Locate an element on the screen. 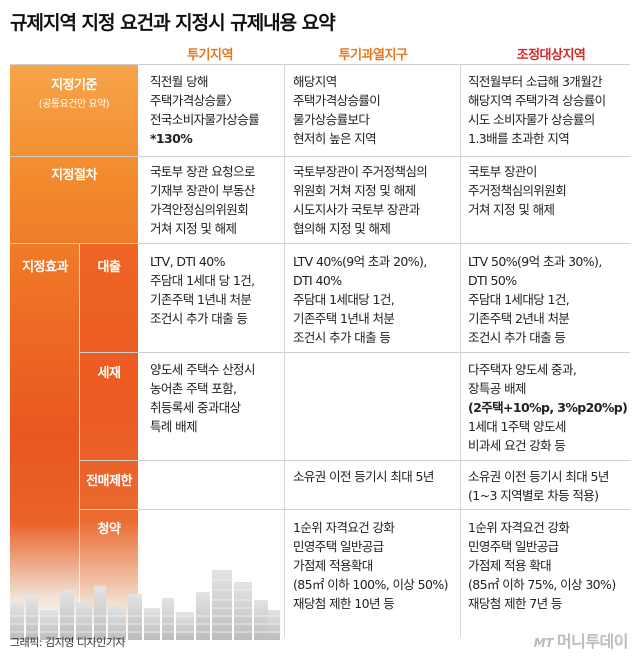 Image resolution: width=640 pixels, height=663 pixels. cell-criteria-speculation-zone: 직전월 당해 주택가격상승률〉 전국소비자물가상승률 *130% is located at coordinates (205, 110).